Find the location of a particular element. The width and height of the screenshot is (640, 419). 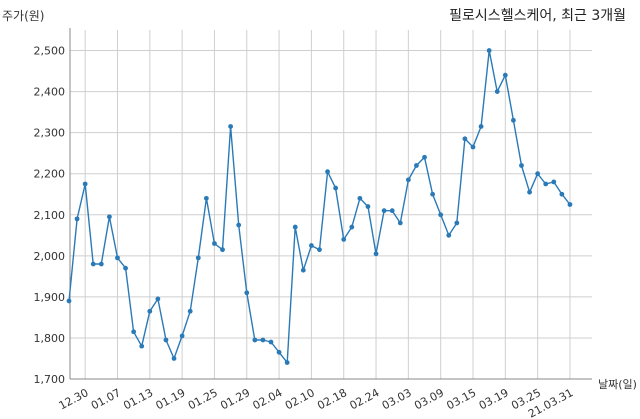

y-axis-label: 주가(원) is located at coordinates (23, 16).